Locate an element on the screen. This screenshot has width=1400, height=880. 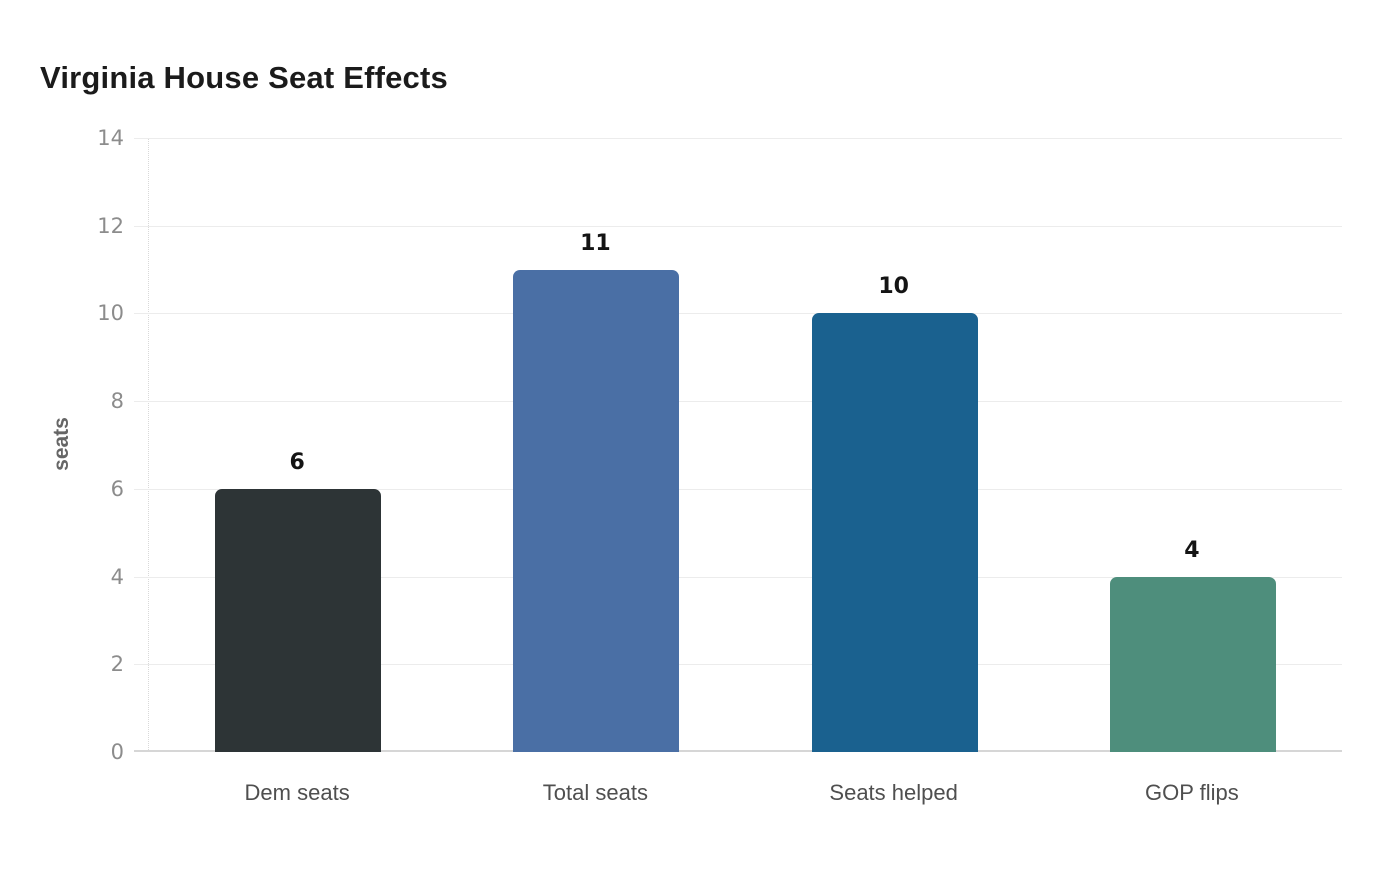
bar-value-label-seats-helped: 10 is located at coordinates (893, 287).